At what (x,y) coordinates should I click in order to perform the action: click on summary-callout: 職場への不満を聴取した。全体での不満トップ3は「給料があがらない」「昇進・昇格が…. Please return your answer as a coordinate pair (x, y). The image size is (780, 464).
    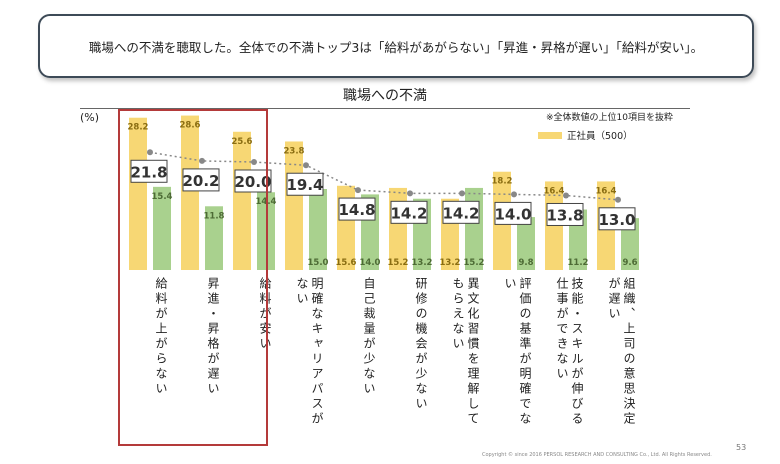
    Looking at the image, I should click on (396, 46).